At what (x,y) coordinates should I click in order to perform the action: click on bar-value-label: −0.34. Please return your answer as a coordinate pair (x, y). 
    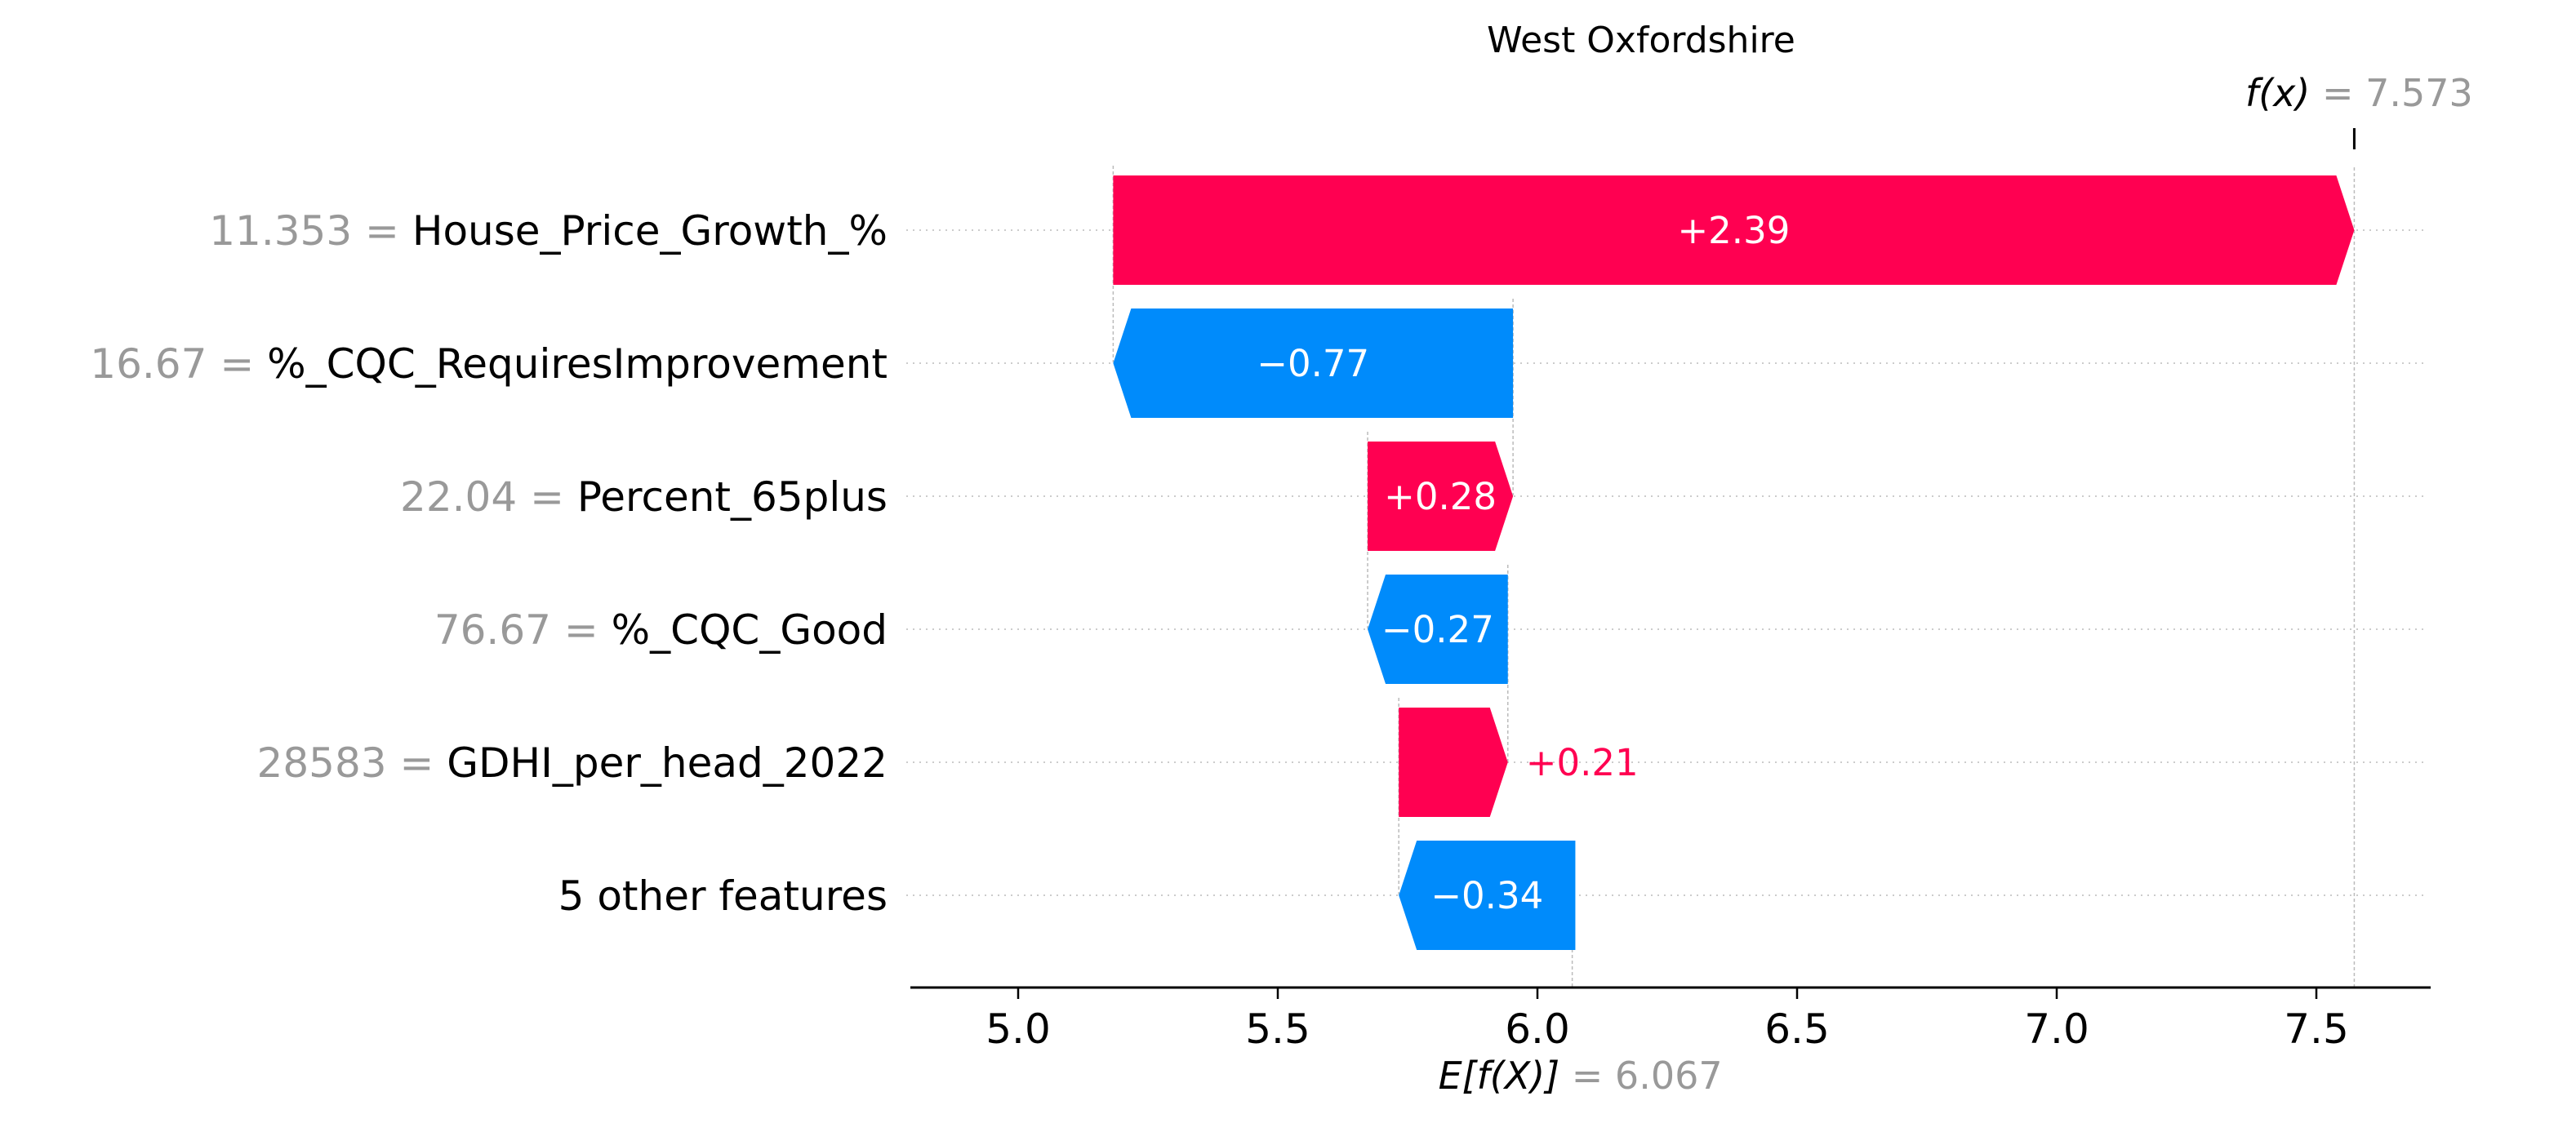
    Looking at the image, I should click on (1486, 895).